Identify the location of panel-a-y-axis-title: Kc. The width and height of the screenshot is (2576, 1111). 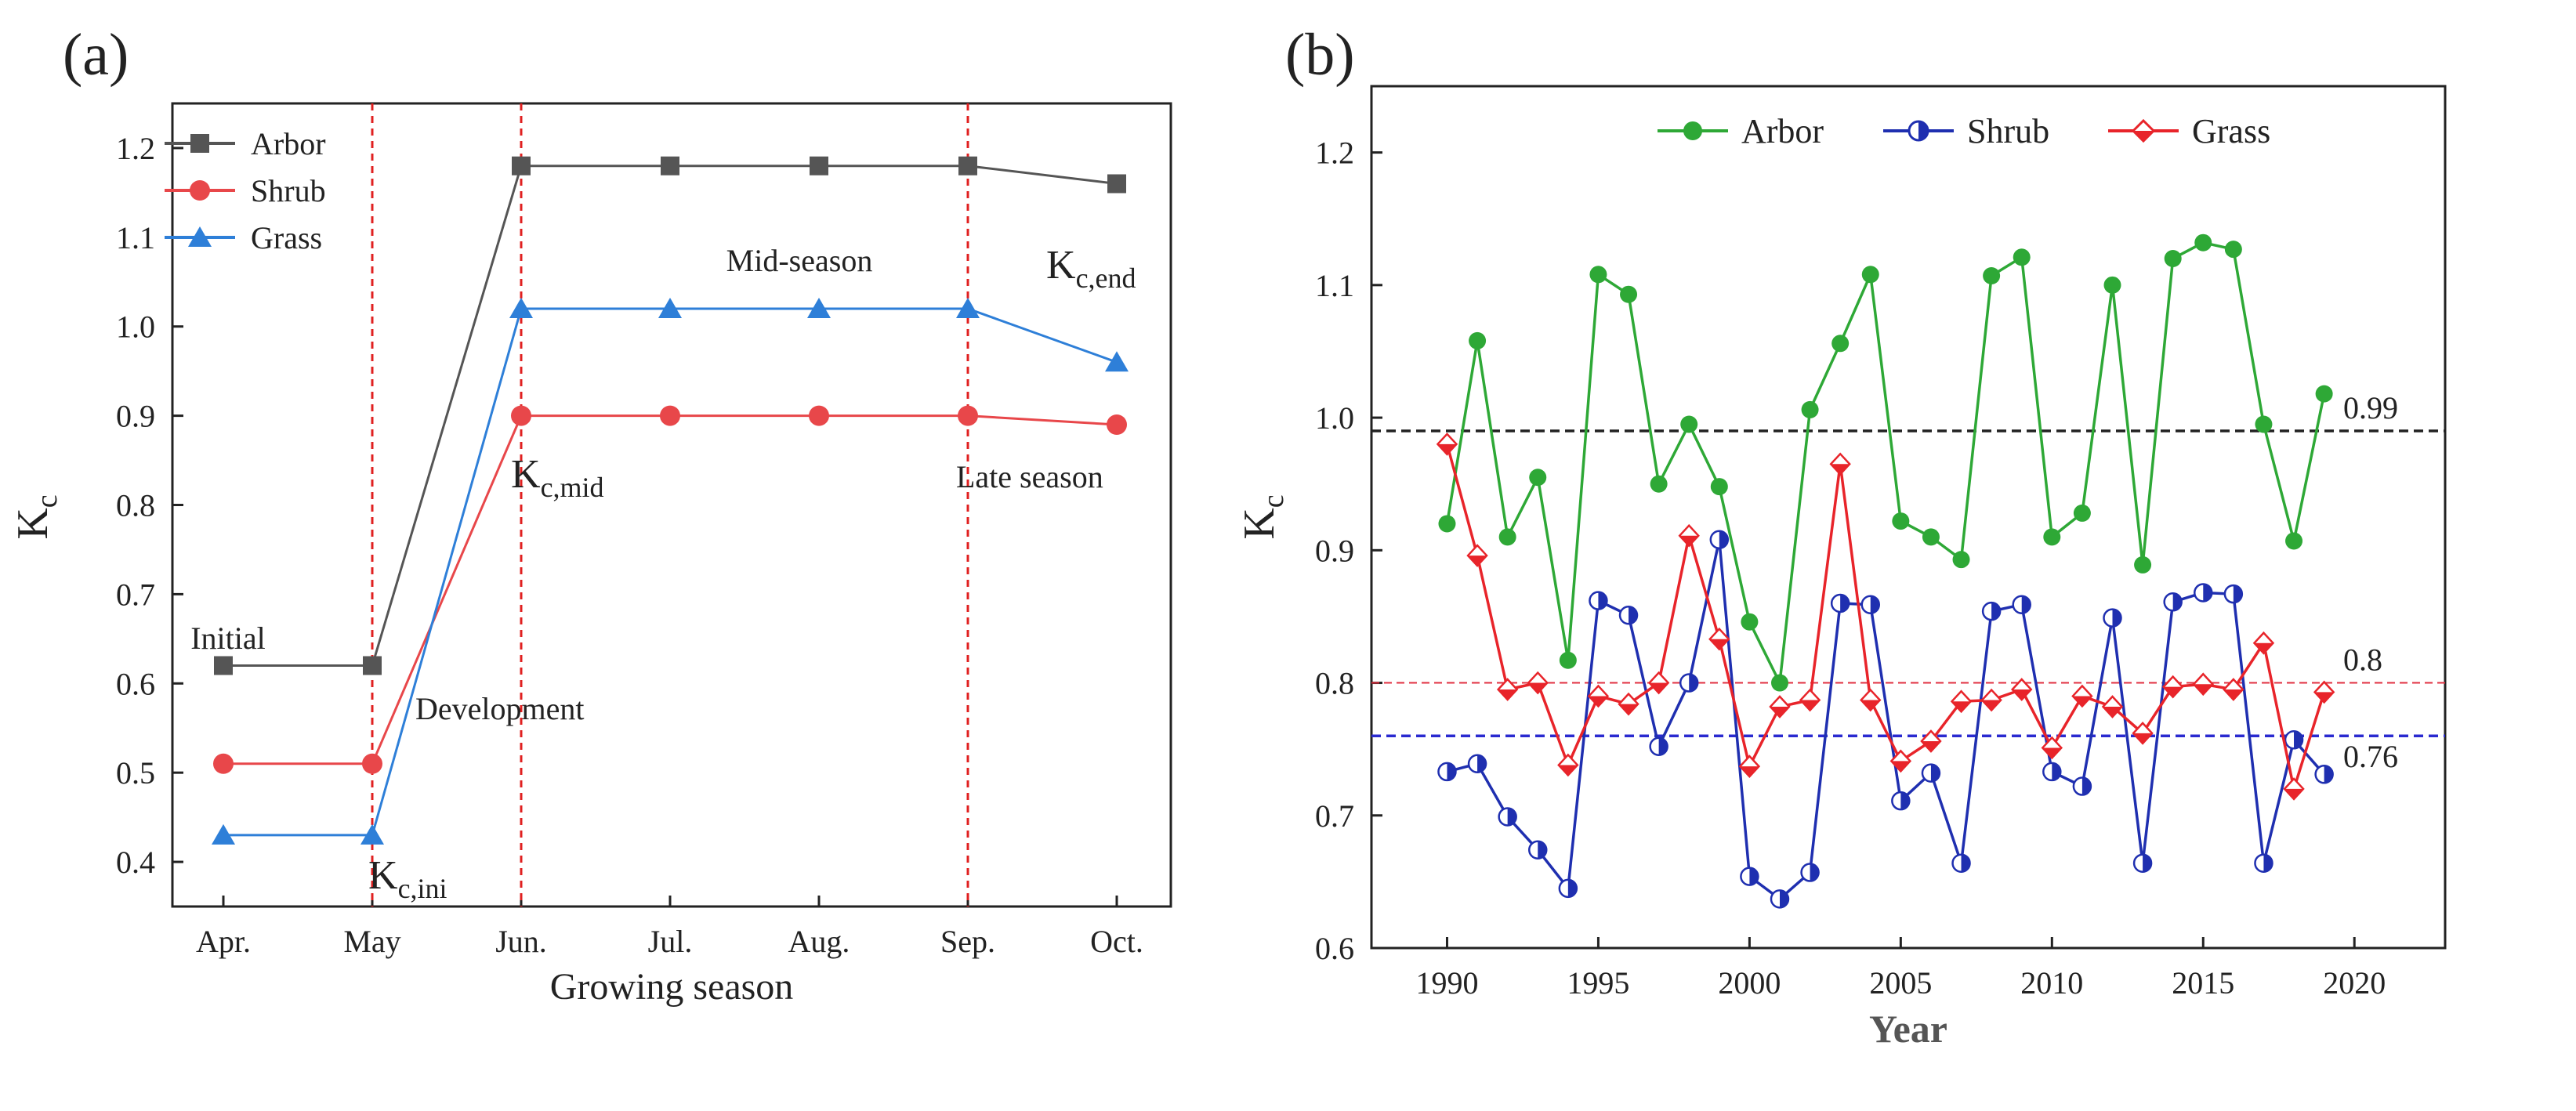
(36, 516).